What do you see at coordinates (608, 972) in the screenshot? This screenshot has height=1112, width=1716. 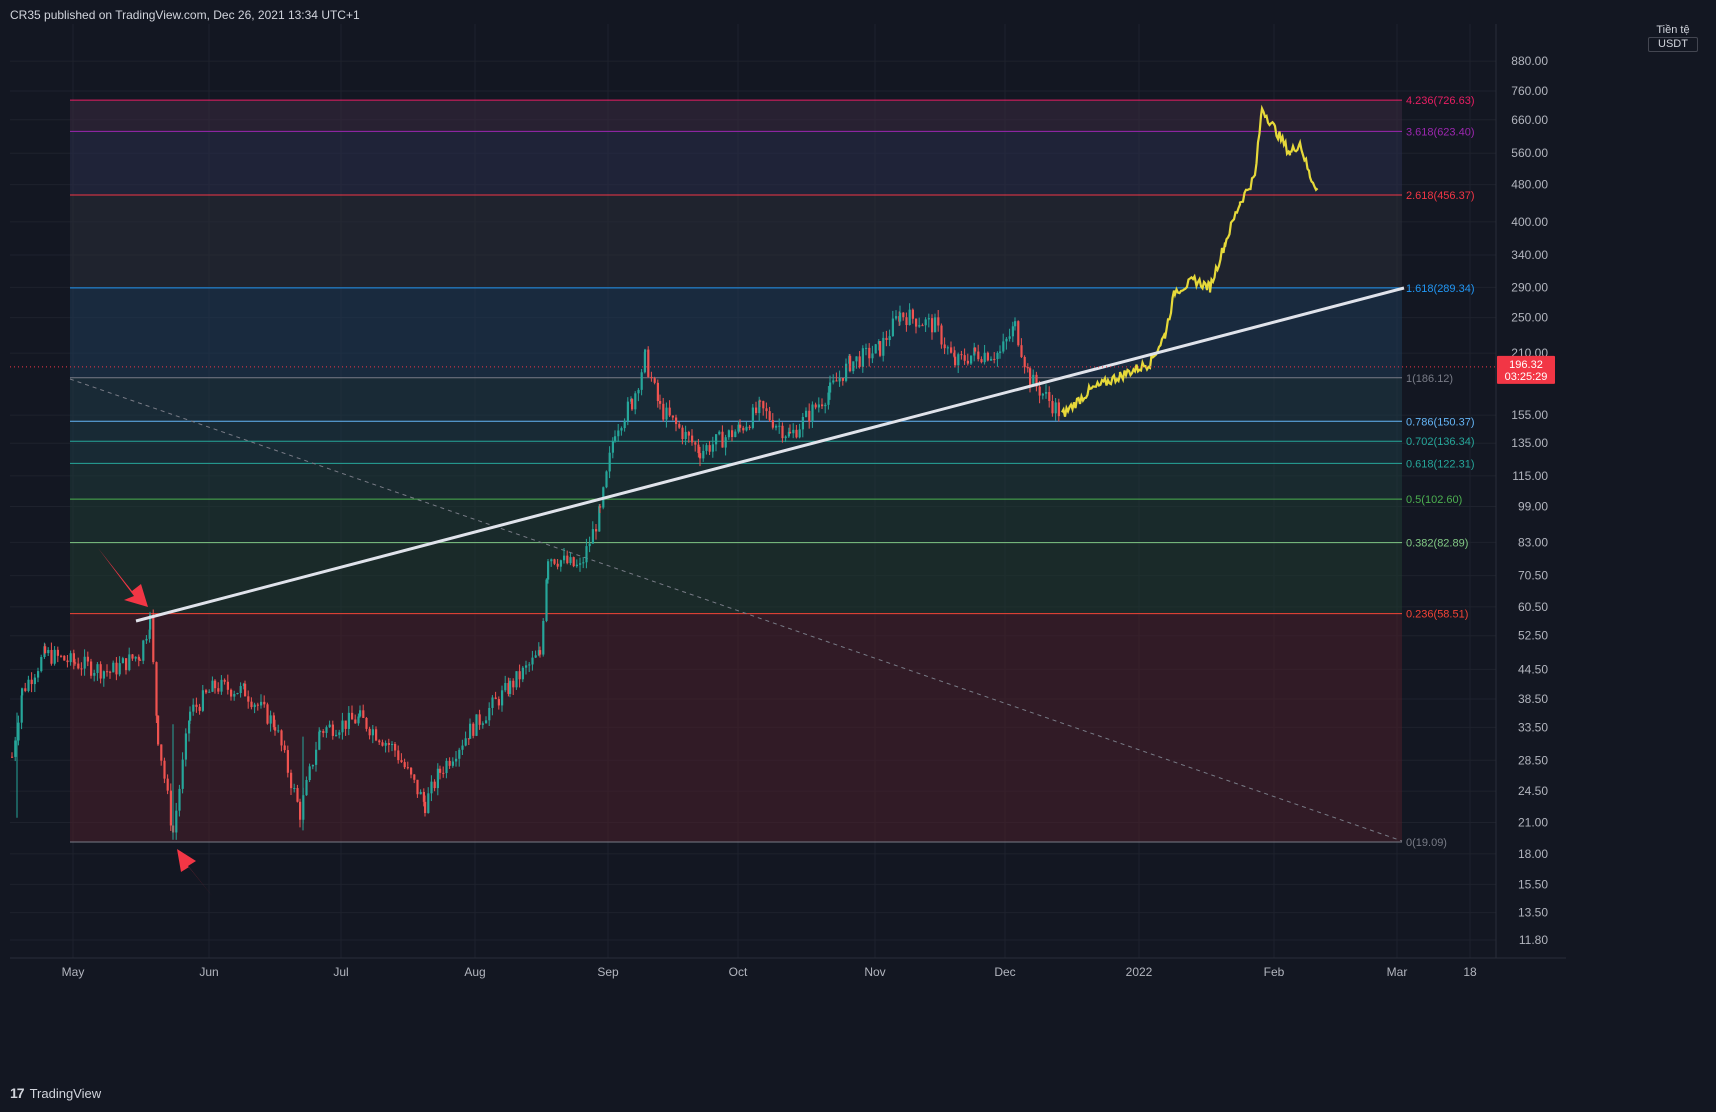 I see `time-tick-label: Sep` at bounding box center [608, 972].